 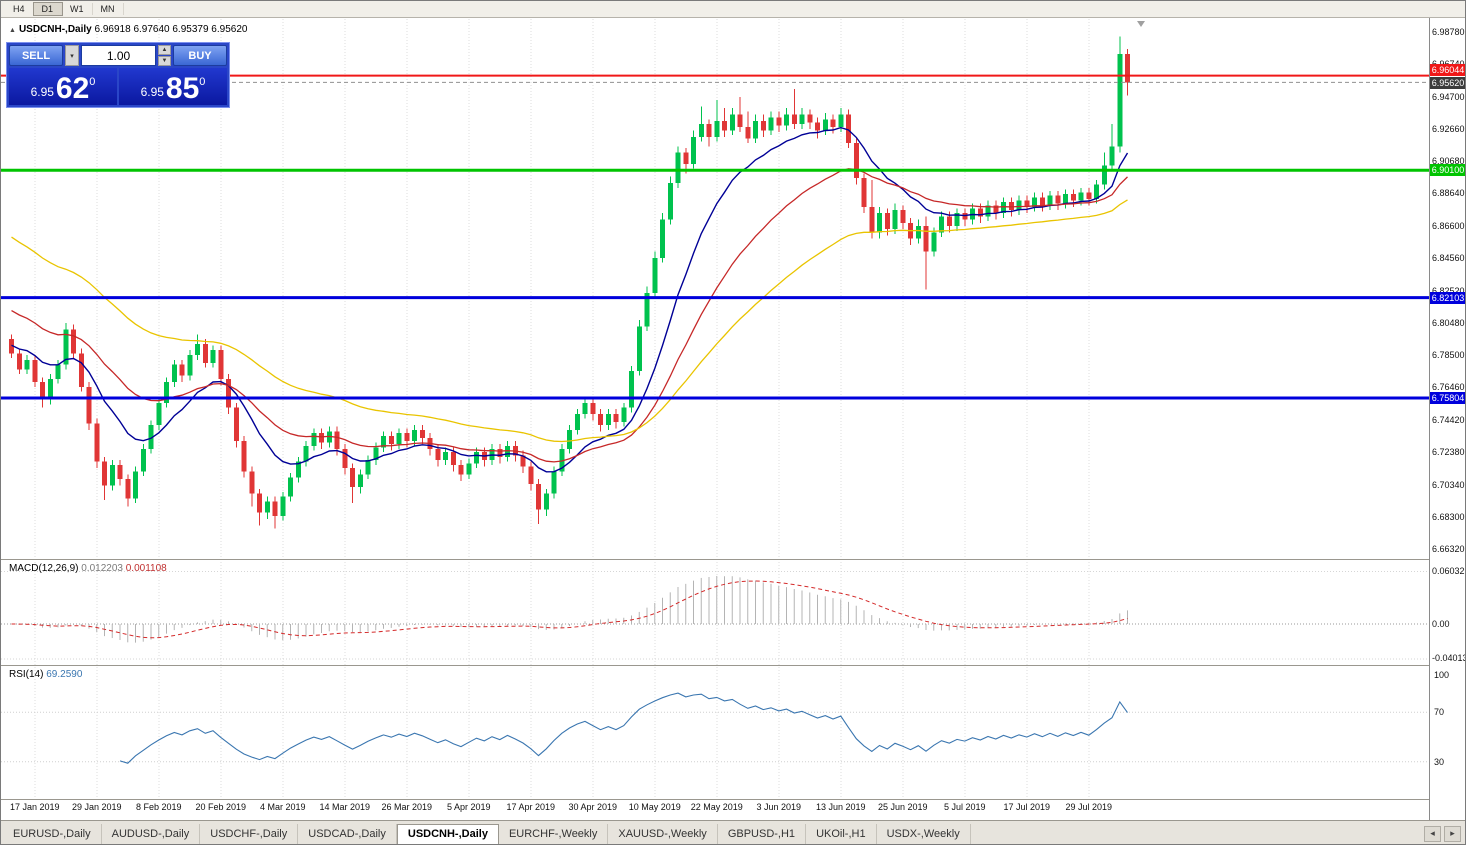 What do you see at coordinates (841, 834) in the screenshot?
I see `chart-tab-ukoil: UKOil-,H1` at bounding box center [841, 834].